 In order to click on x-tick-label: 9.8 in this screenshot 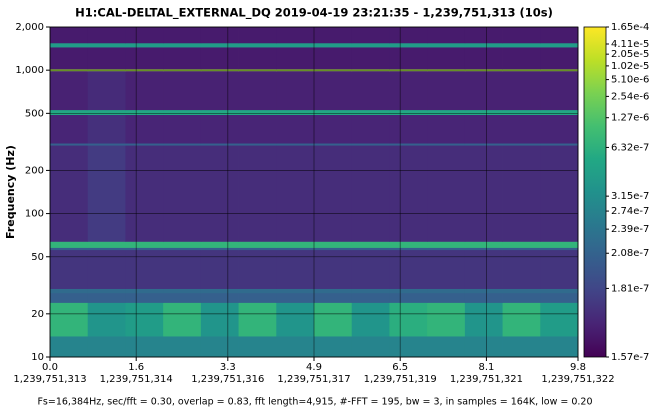, I will do `click(578, 367)`.